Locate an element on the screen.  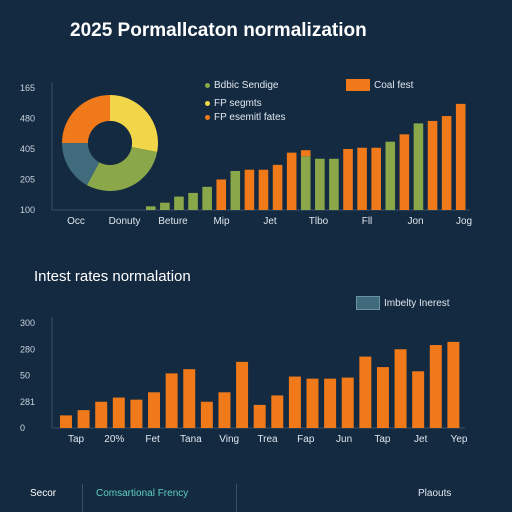
legend-label: Coal fest is located at coordinates (394, 85).